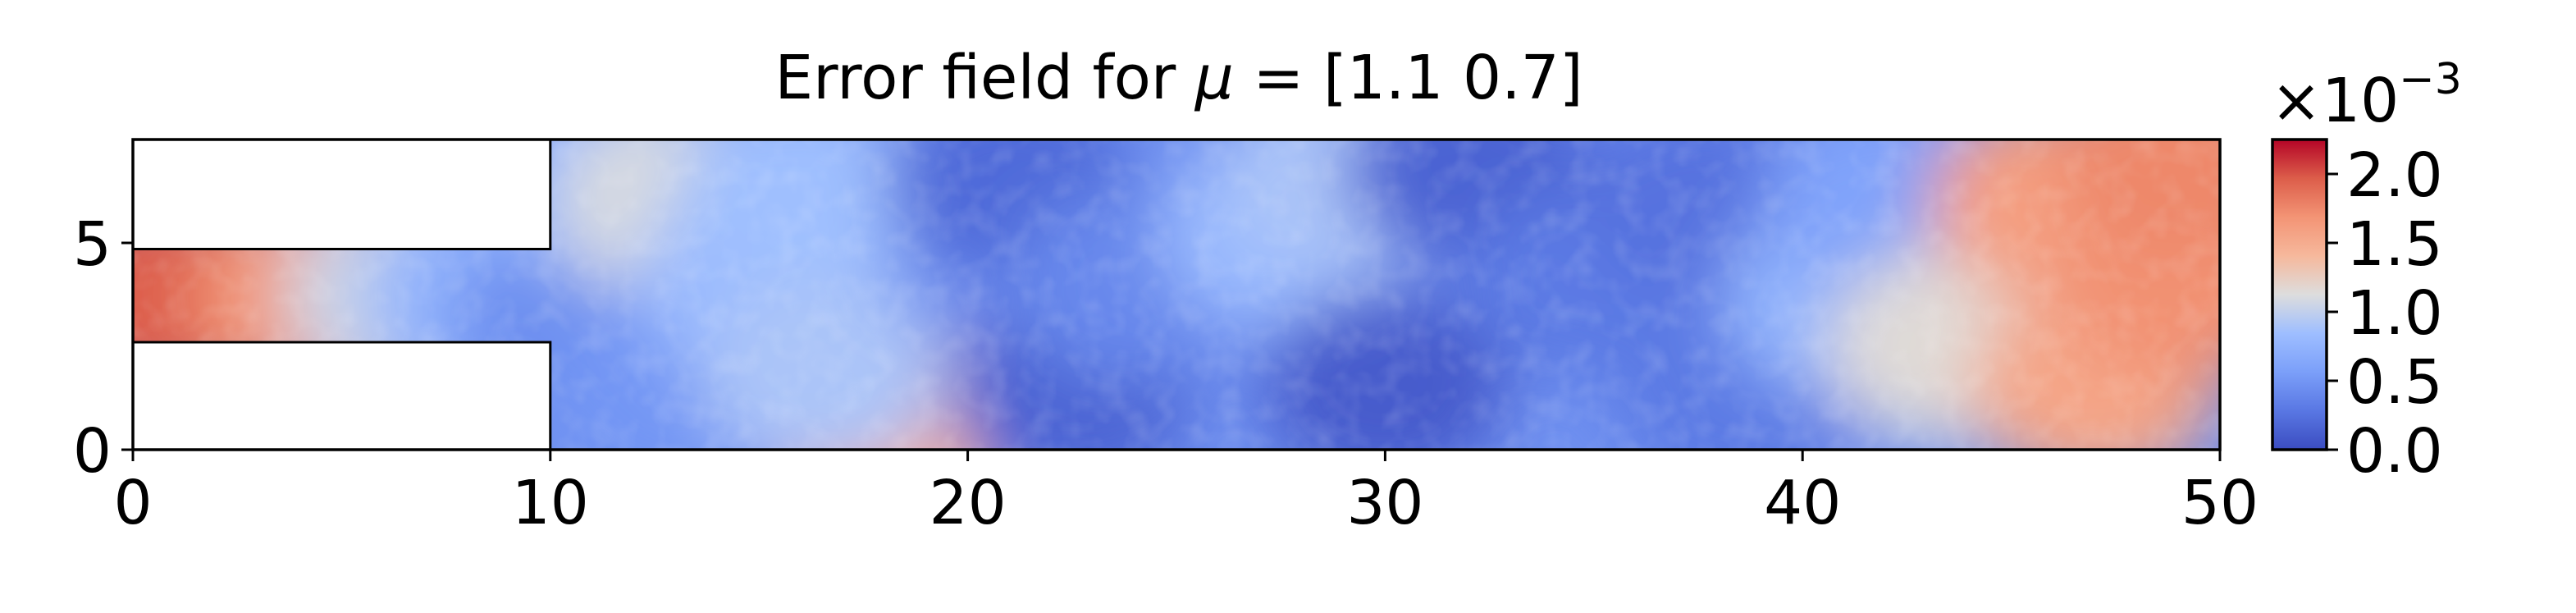 This screenshot has width=2576, height=613. Describe the element at coordinates (551, 503) in the screenshot. I see `x-tick-label: 10` at that location.